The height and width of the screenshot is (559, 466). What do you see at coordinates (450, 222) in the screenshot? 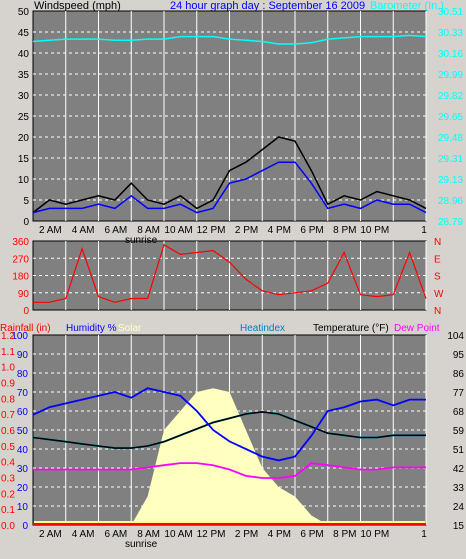
I see `barometer-tick-label: 28.79` at bounding box center [450, 222].